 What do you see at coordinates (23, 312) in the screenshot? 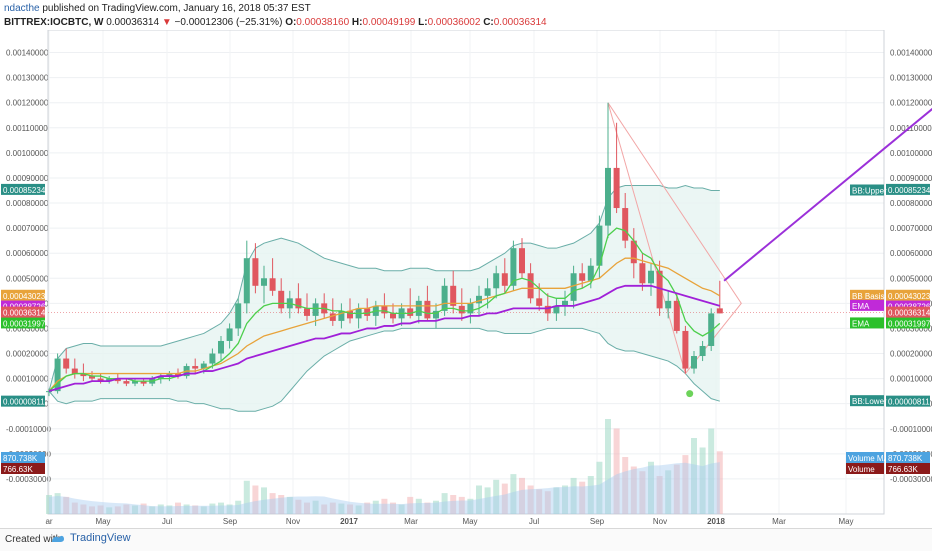
I see `left-last-price-tag-bg` at bounding box center [23, 312].